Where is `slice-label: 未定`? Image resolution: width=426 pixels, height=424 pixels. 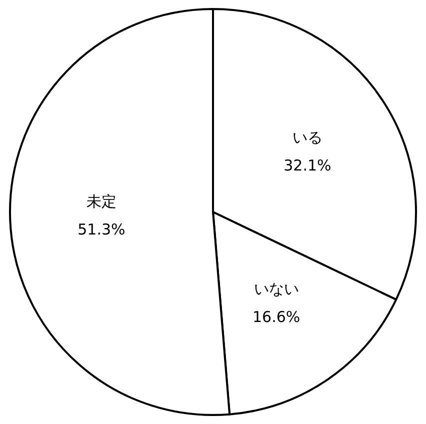 slice-label: 未定 is located at coordinates (101, 201).